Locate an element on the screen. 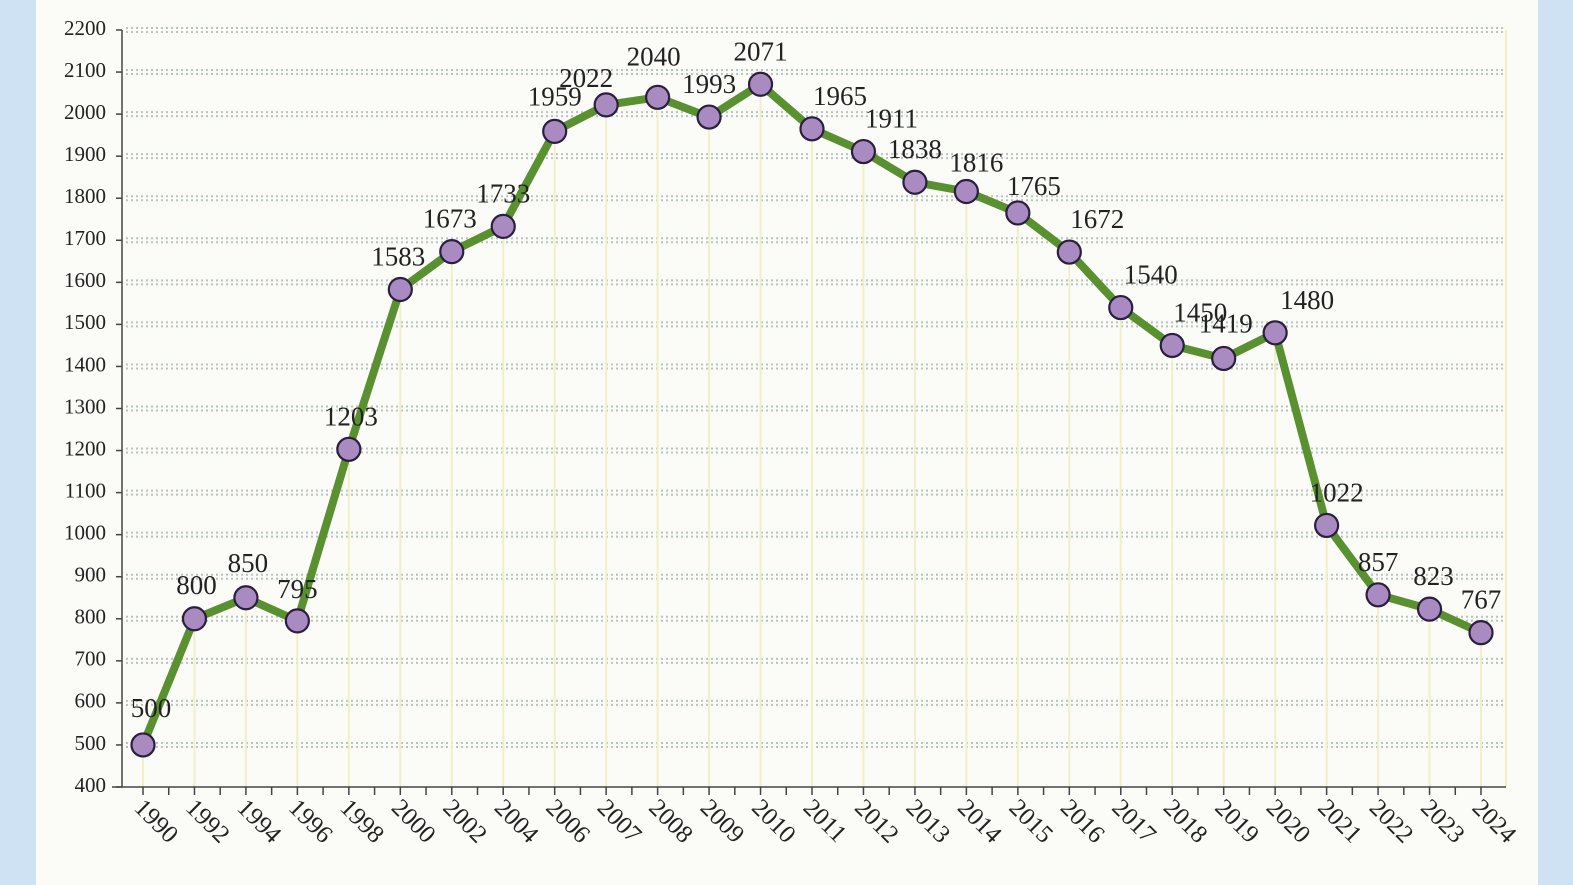  data-label: 2022 is located at coordinates (586, 78).